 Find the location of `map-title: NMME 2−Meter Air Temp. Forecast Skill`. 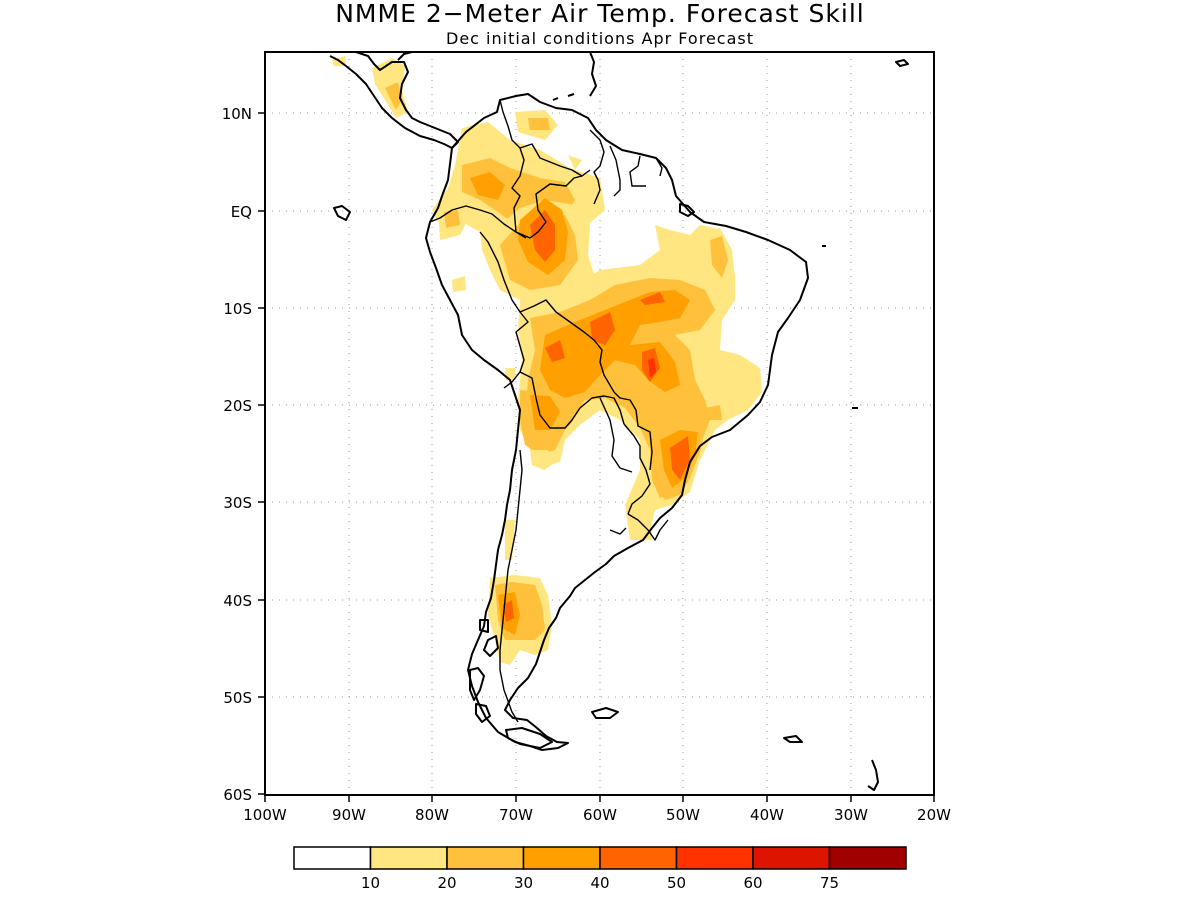

map-title: NMME 2−Meter Air Temp. Forecast Skill is located at coordinates (600, 14).